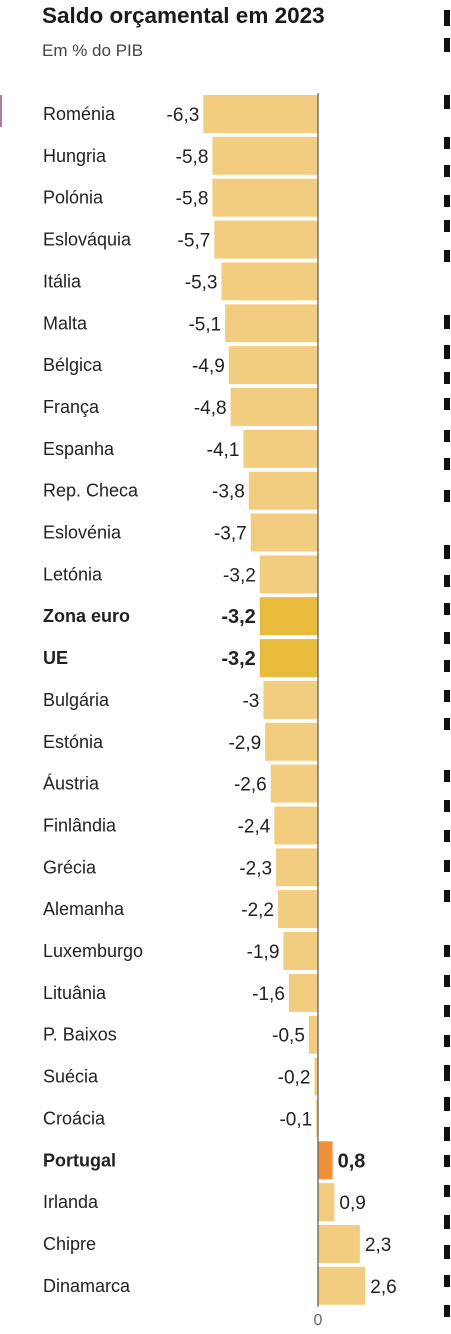  What do you see at coordinates (250, 785) in the screenshot?
I see `value-label: -2,6` at bounding box center [250, 785].